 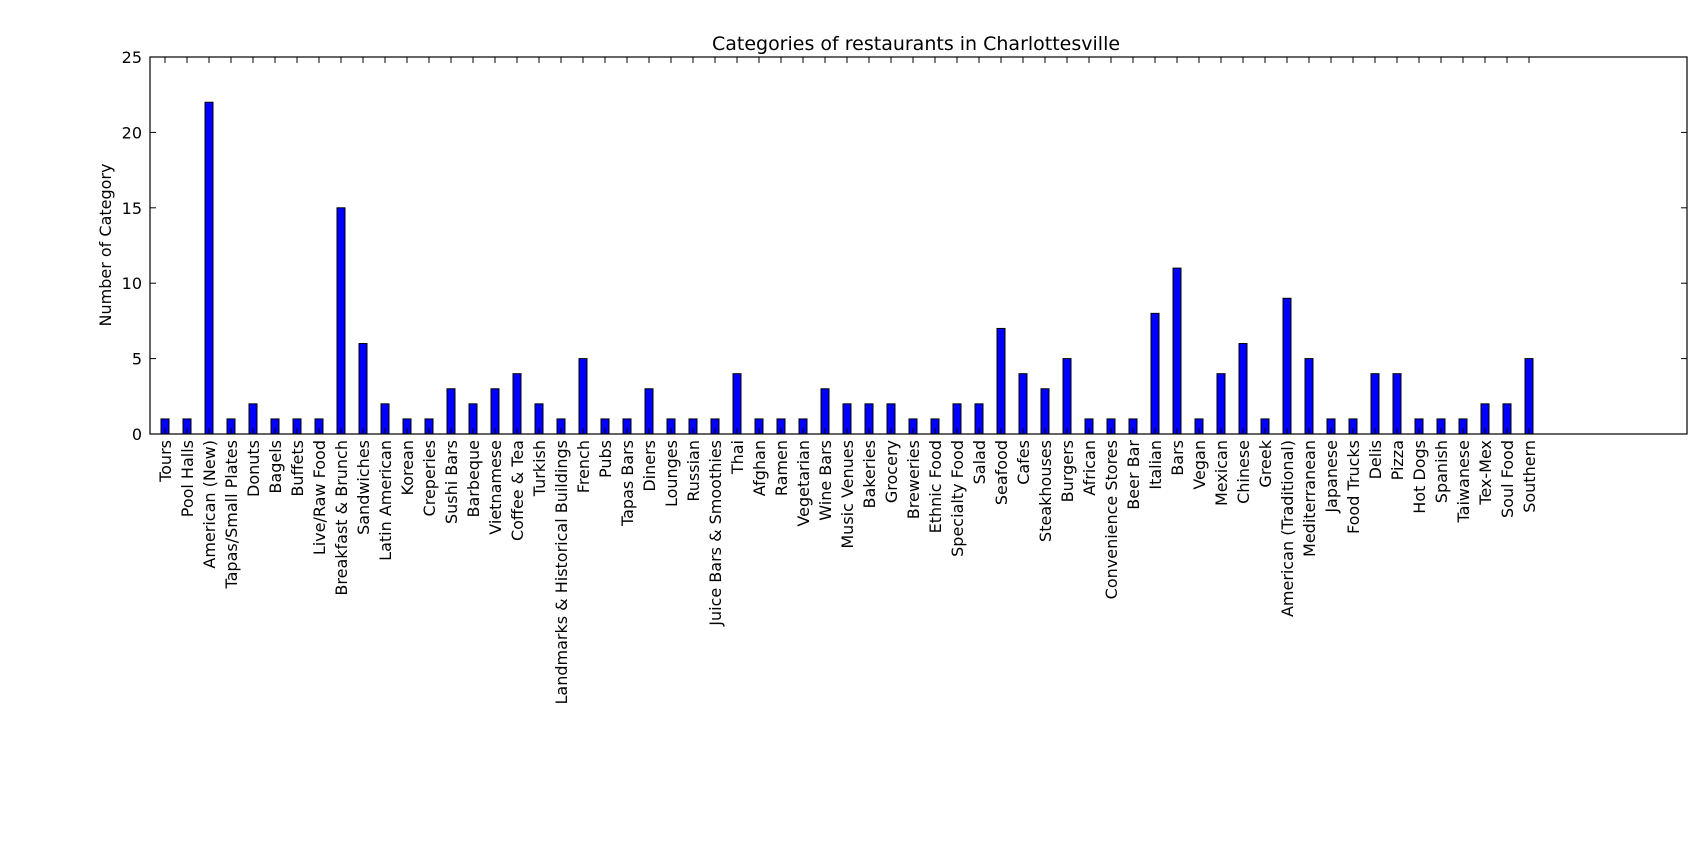 What do you see at coordinates (1287, 528) in the screenshot?
I see `x-tick-label: American (Traditional)` at bounding box center [1287, 528].